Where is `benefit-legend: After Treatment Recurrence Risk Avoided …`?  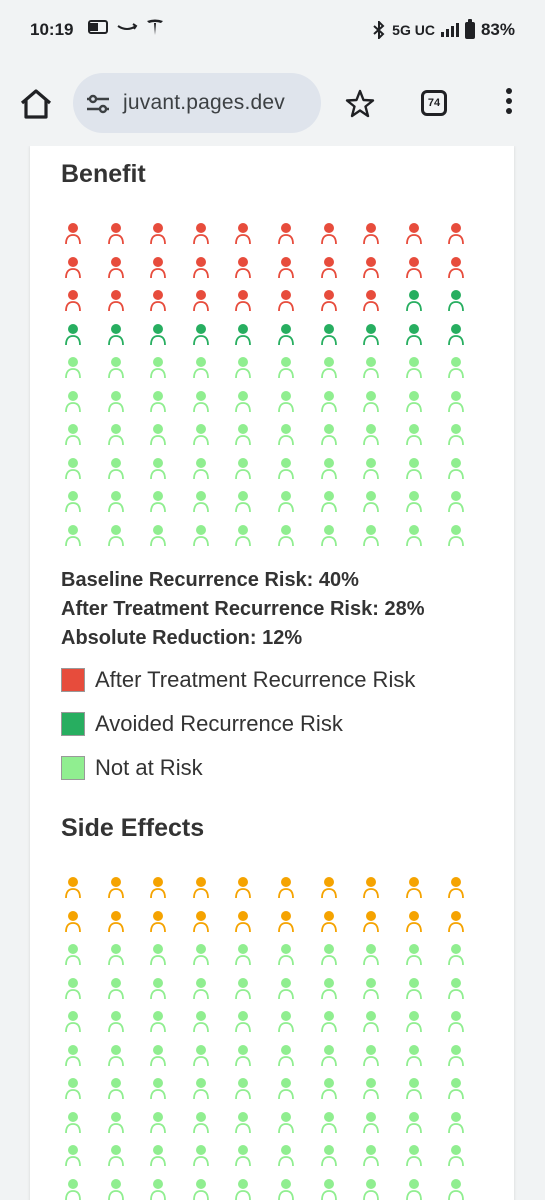 benefit-legend: After Treatment Recurrence Risk Avoided … is located at coordinates (238, 724).